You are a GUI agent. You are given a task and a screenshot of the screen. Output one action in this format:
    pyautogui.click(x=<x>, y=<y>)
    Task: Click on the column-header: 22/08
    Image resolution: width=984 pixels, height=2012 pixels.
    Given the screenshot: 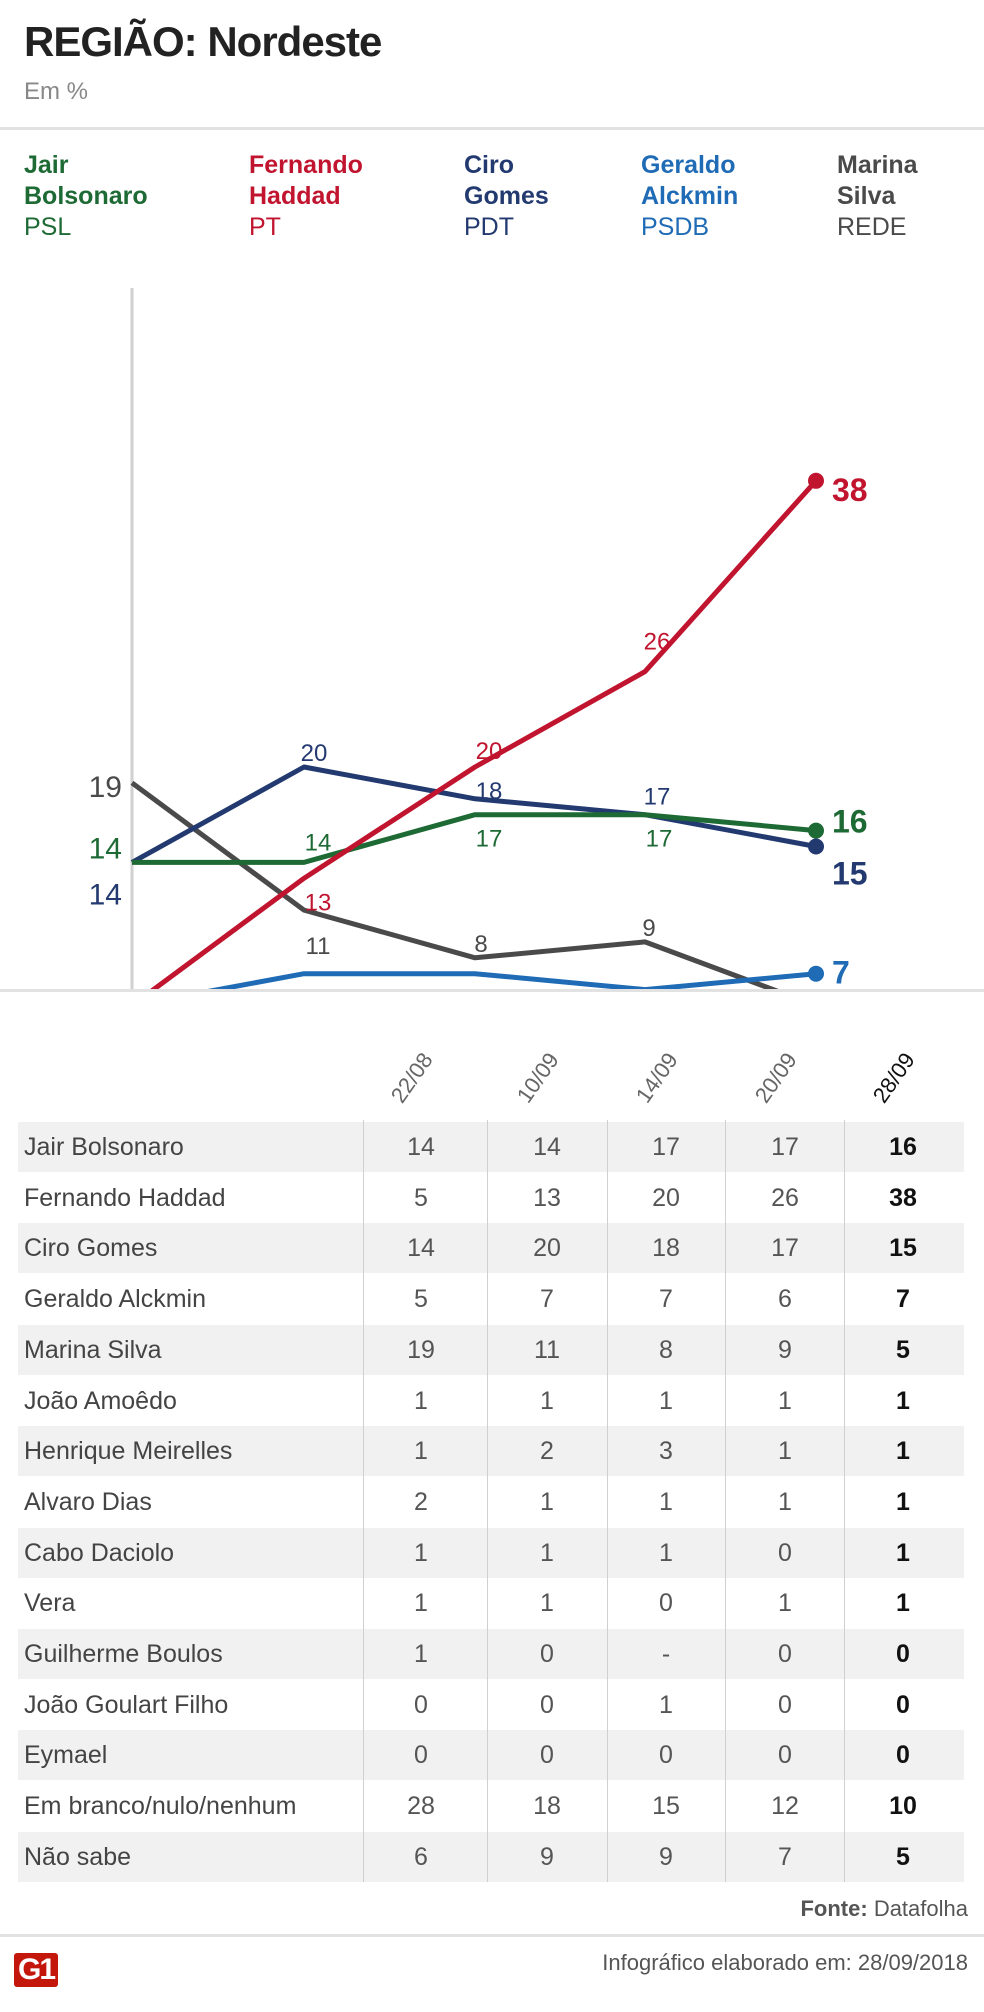 What is the action you would take?
    pyautogui.click(x=411, y=1077)
    